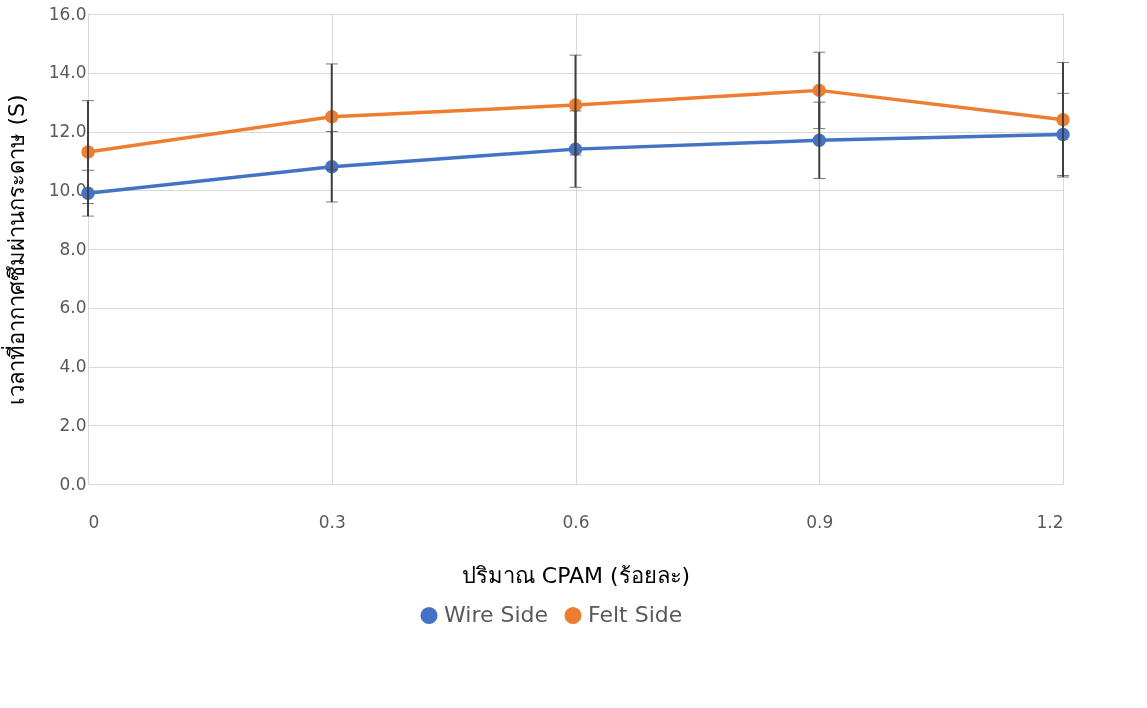  What do you see at coordinates (73, 307) in the screenshot?
I see `y-tick-label: 6.0` at bounding box center [73, 307].